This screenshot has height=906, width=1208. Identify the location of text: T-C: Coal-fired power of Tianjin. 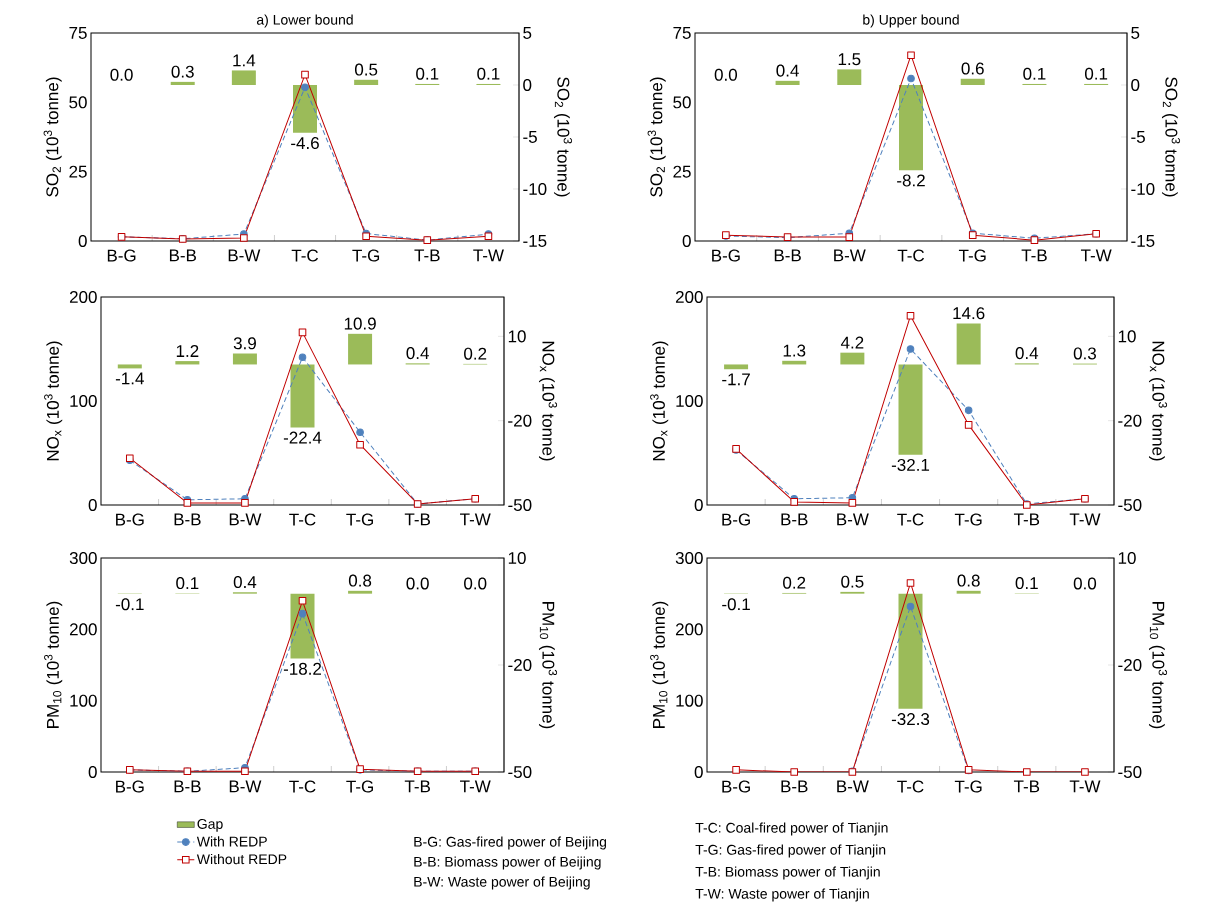
(791, 829).